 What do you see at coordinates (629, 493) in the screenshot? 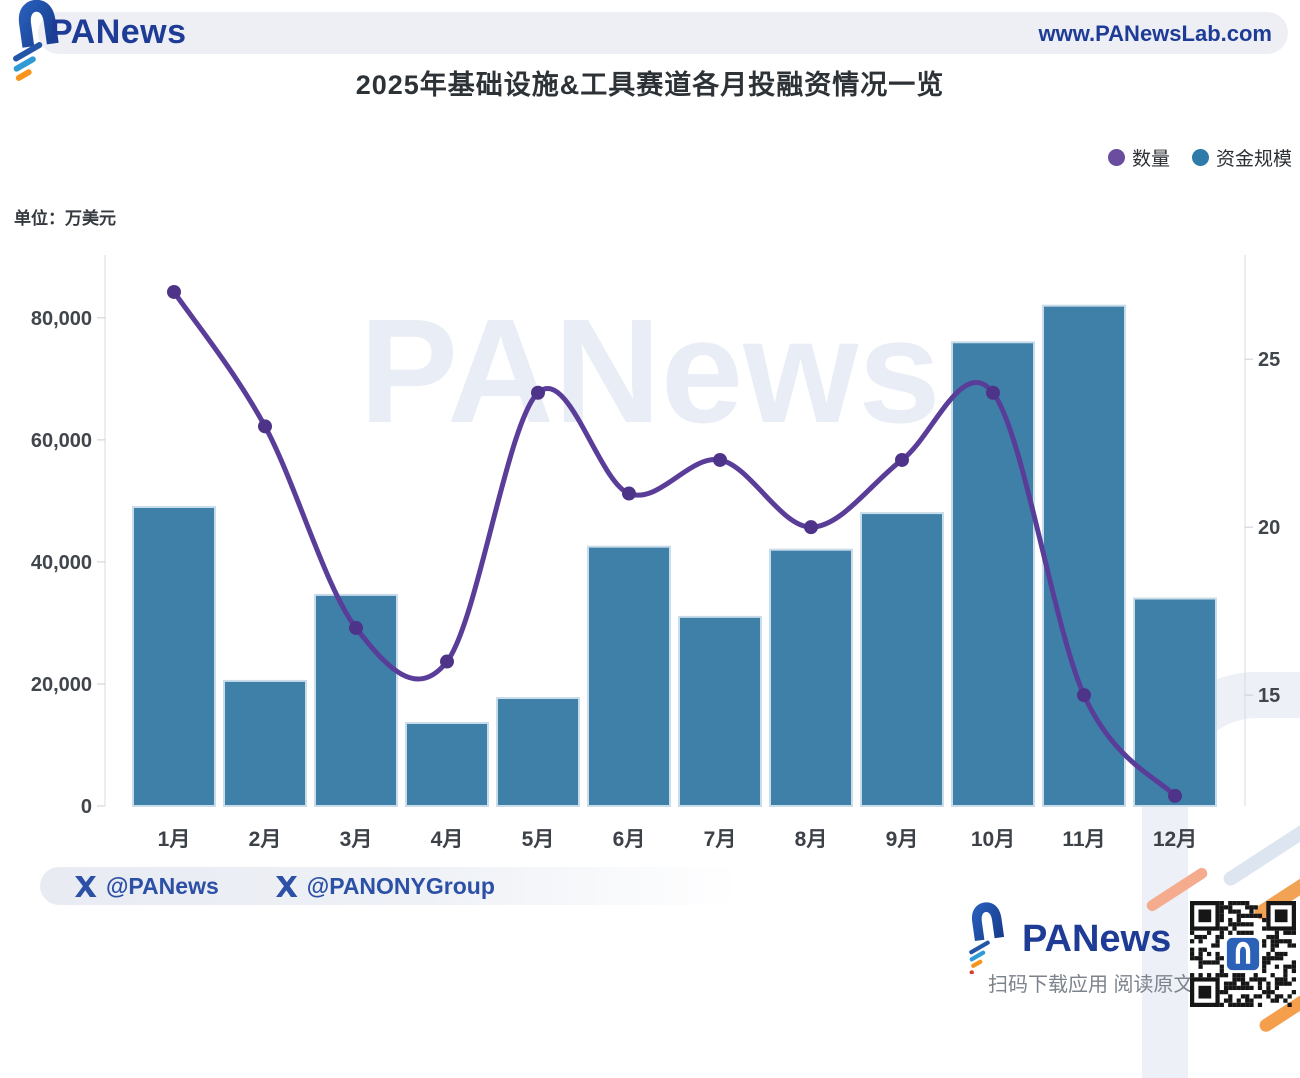
I see `line-point-6月` at bounding box center [629, 493].